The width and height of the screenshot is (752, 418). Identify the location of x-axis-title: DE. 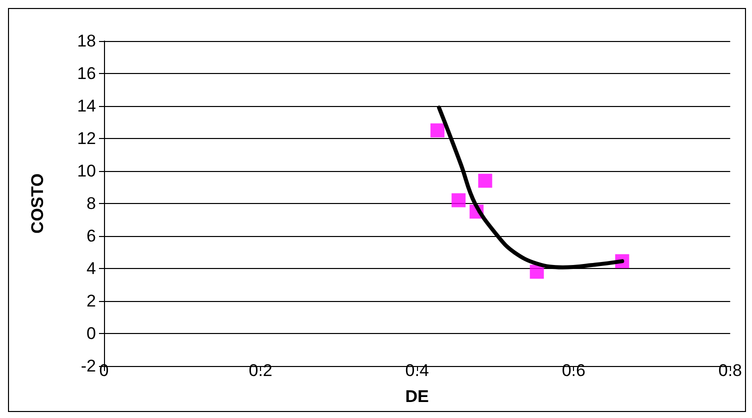
(417, 396).